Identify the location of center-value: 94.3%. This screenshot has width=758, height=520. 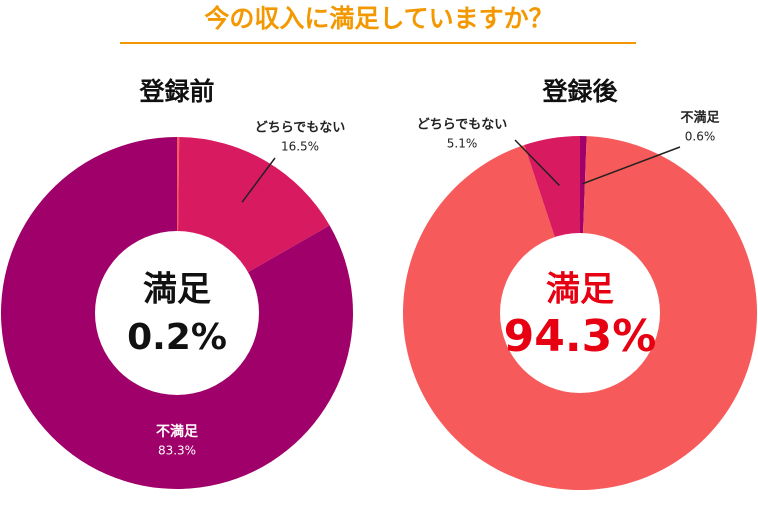
(580, 336).